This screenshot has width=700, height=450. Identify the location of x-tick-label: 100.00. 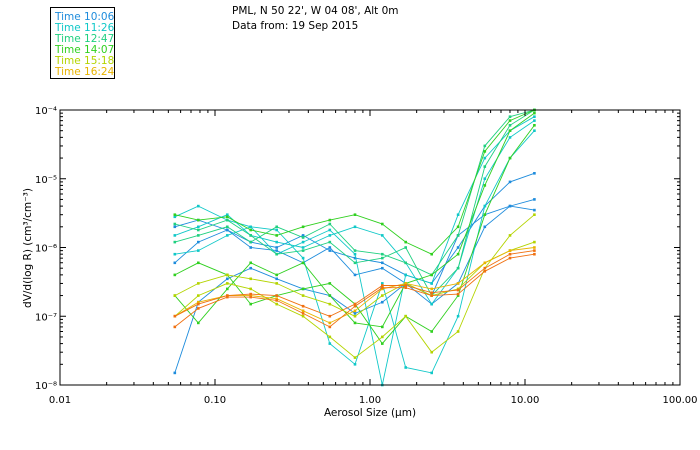
(680, 400).